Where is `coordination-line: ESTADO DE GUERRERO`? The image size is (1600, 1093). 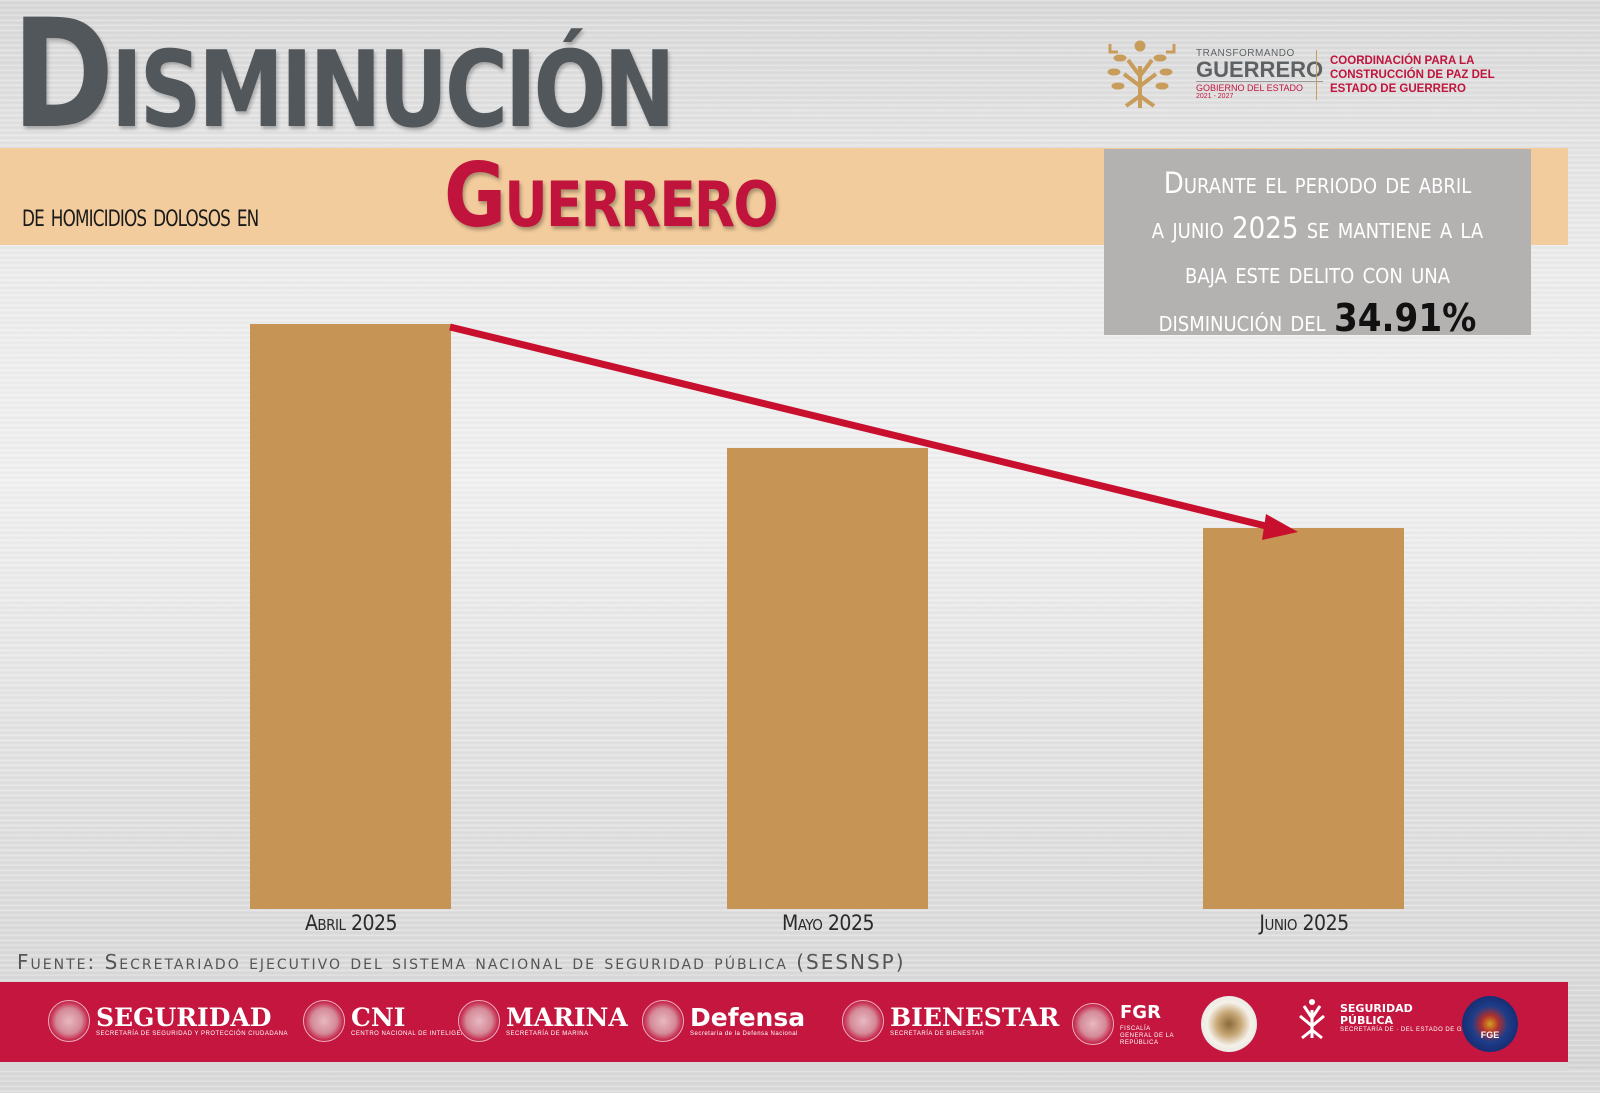 coordination-line: ESTADO DE GUERRERO is located at coordinates (1398, 89).